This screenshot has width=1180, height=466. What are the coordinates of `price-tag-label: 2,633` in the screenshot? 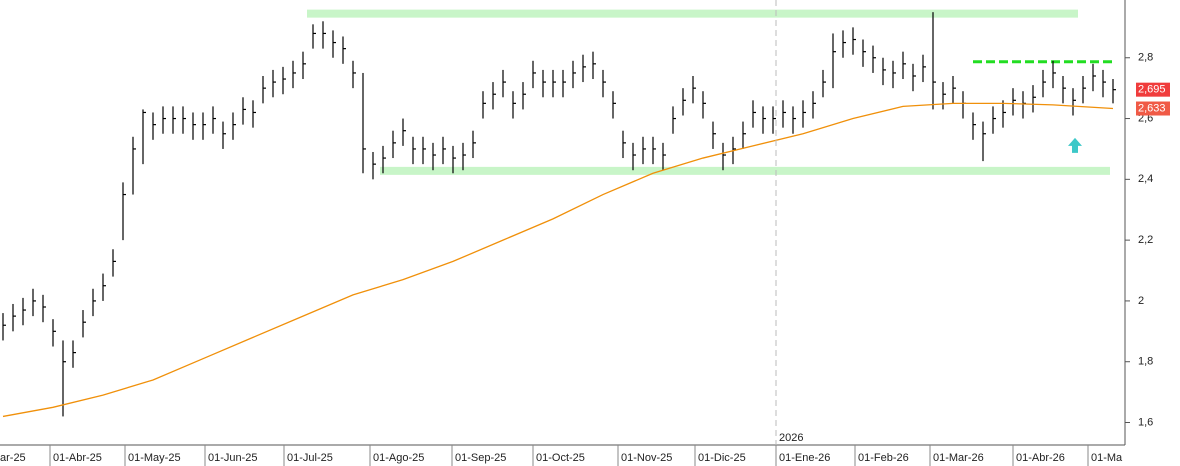 It's located at (1152, 108).